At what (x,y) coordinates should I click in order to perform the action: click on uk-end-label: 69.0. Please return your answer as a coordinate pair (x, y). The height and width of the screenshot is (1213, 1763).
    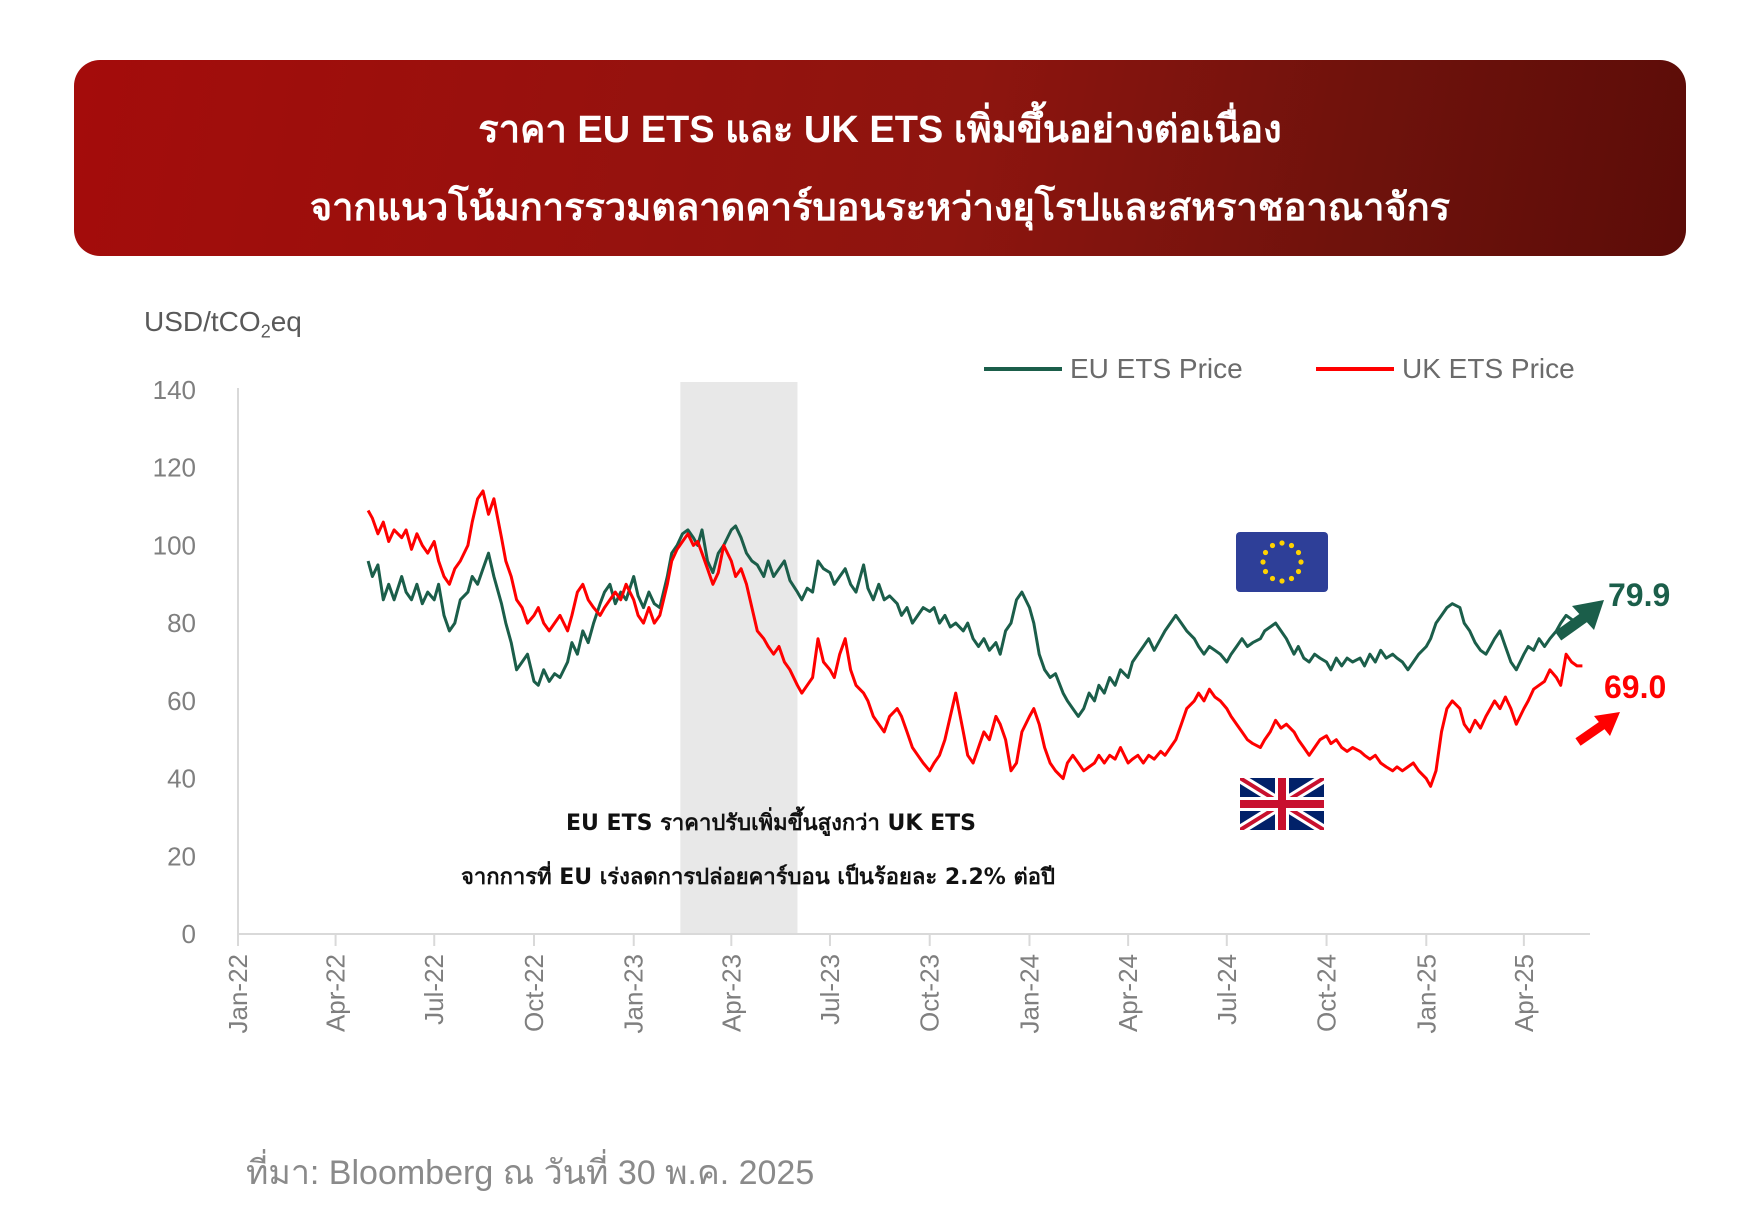
    Looking at the image, I should click on (1635, 687).